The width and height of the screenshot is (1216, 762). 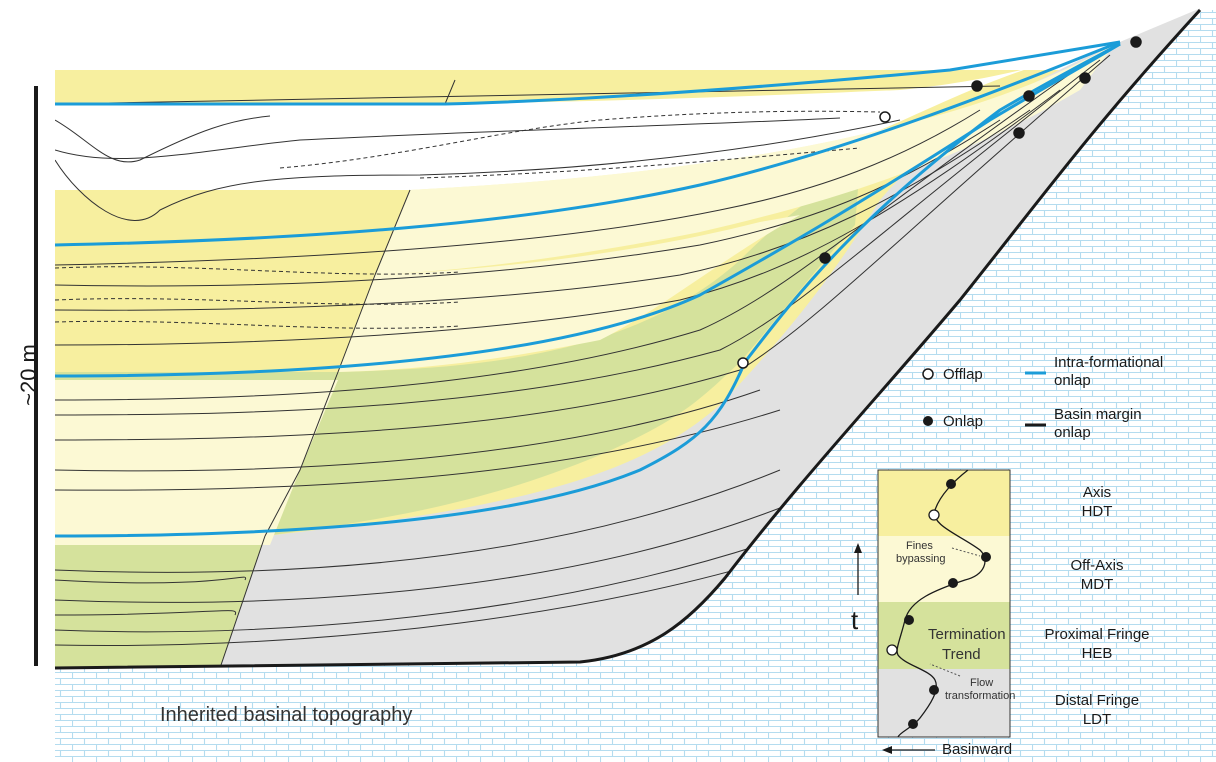 What do you see at coordinates (919, 546) in the screenshot?
I see `fines-bypassing-label-1: Fines` at bounding box center [919, 546].